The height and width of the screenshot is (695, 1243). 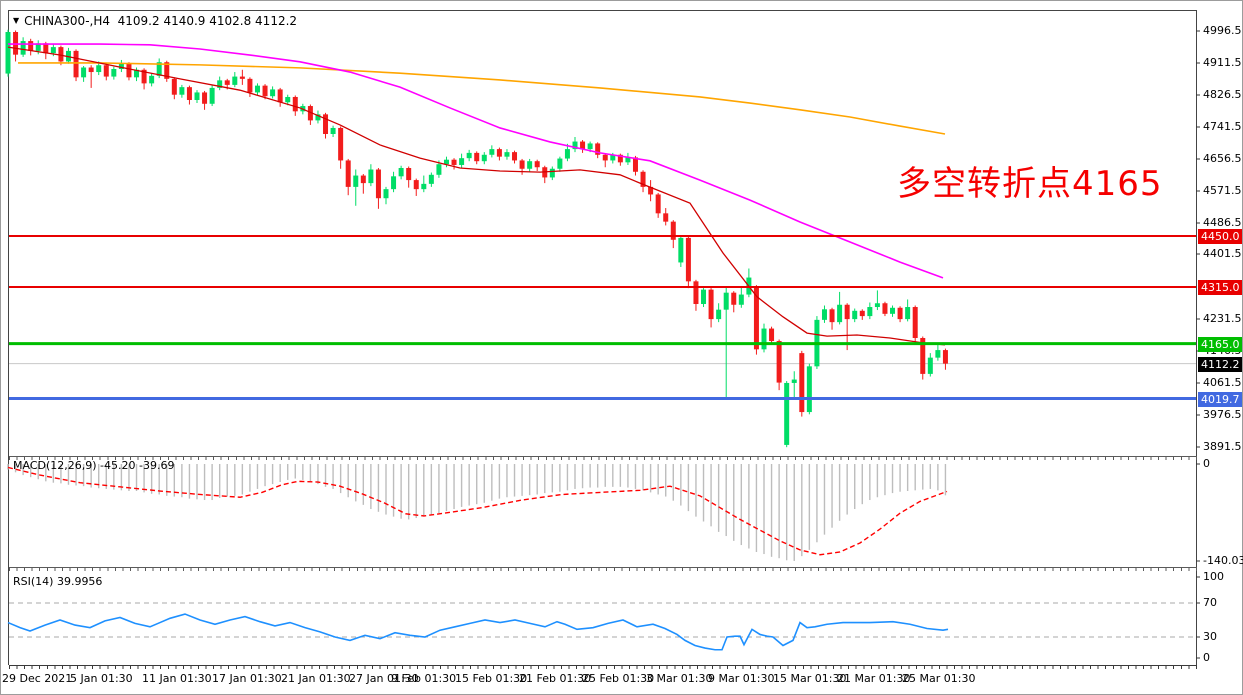 What do you see at coordinates (384, 678) in the screenshot?
I see `time-label: 27 Jan 01:30` at bounding box center [384, 678].